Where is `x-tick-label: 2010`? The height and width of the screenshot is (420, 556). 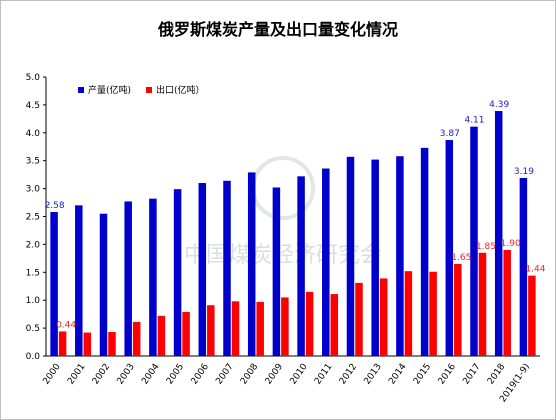 x-tick-label: 2010 is located at coordinates (298, 374).